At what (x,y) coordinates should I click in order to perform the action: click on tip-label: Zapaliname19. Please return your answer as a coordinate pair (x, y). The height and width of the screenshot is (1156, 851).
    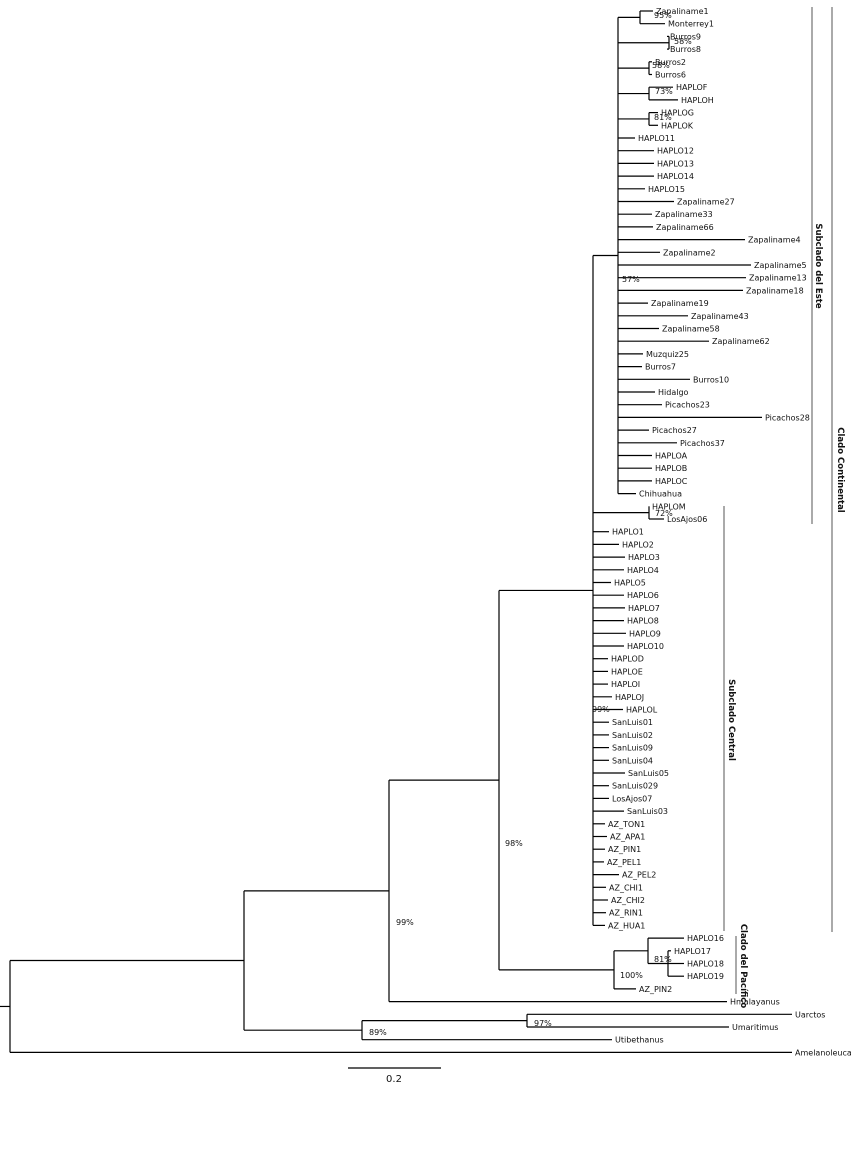
    Looking at the image, I should click on (680, 303).